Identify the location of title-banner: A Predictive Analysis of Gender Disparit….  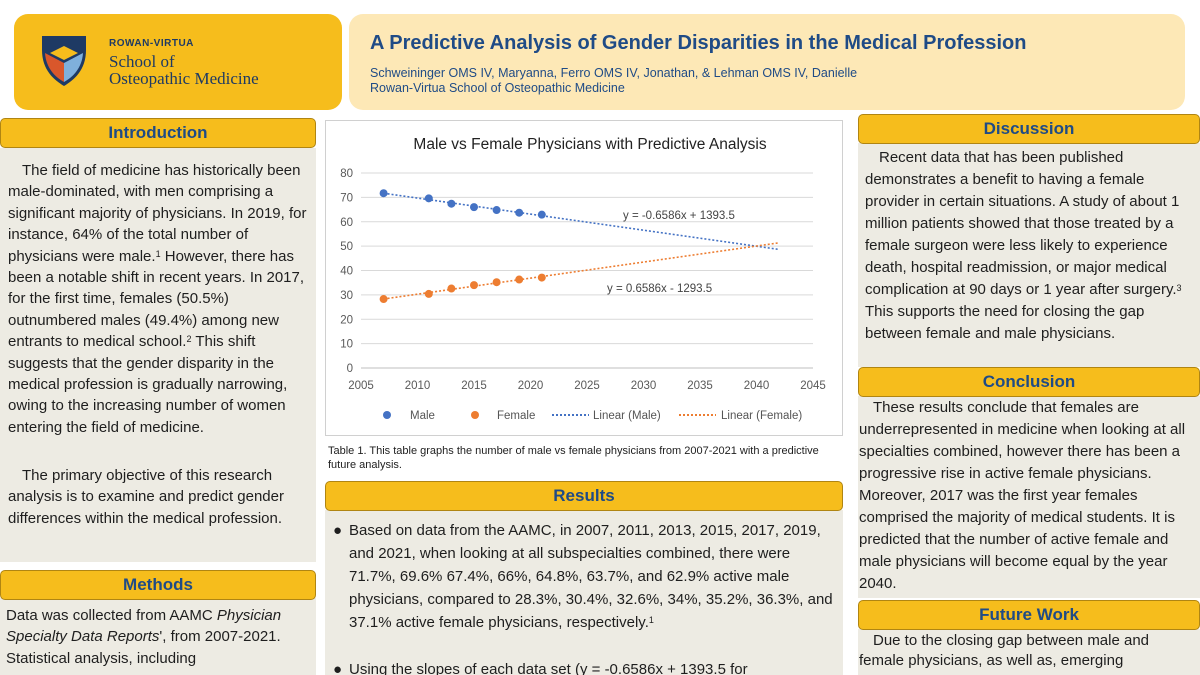
(767, 62).